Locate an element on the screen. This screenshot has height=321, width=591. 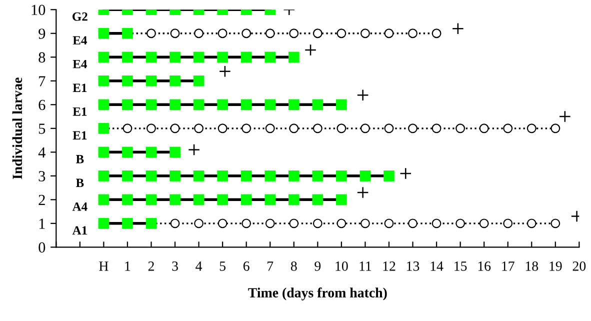
y-tick-label: 4 is located at coordinates (42, 152).